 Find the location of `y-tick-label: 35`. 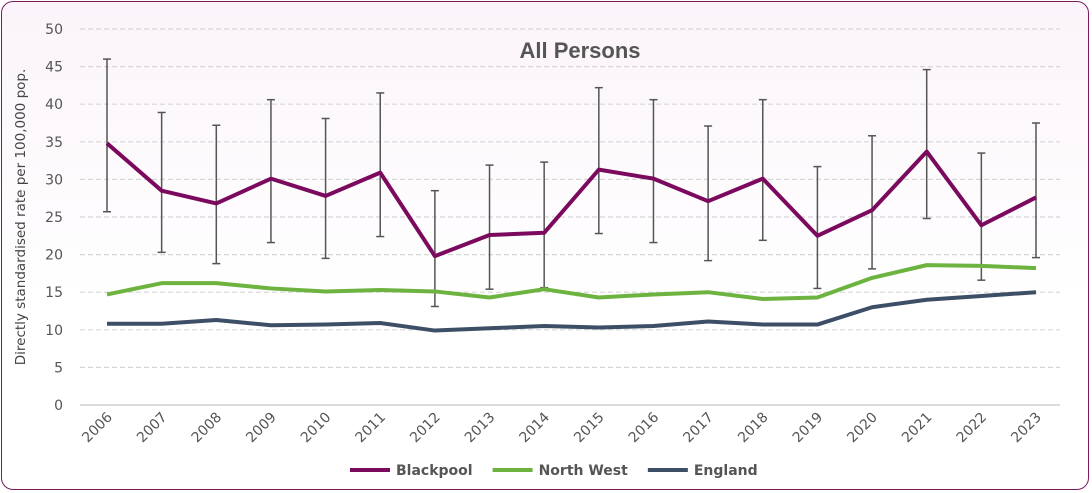

y-tick-label: 35 is located at coordinates (54, 143).